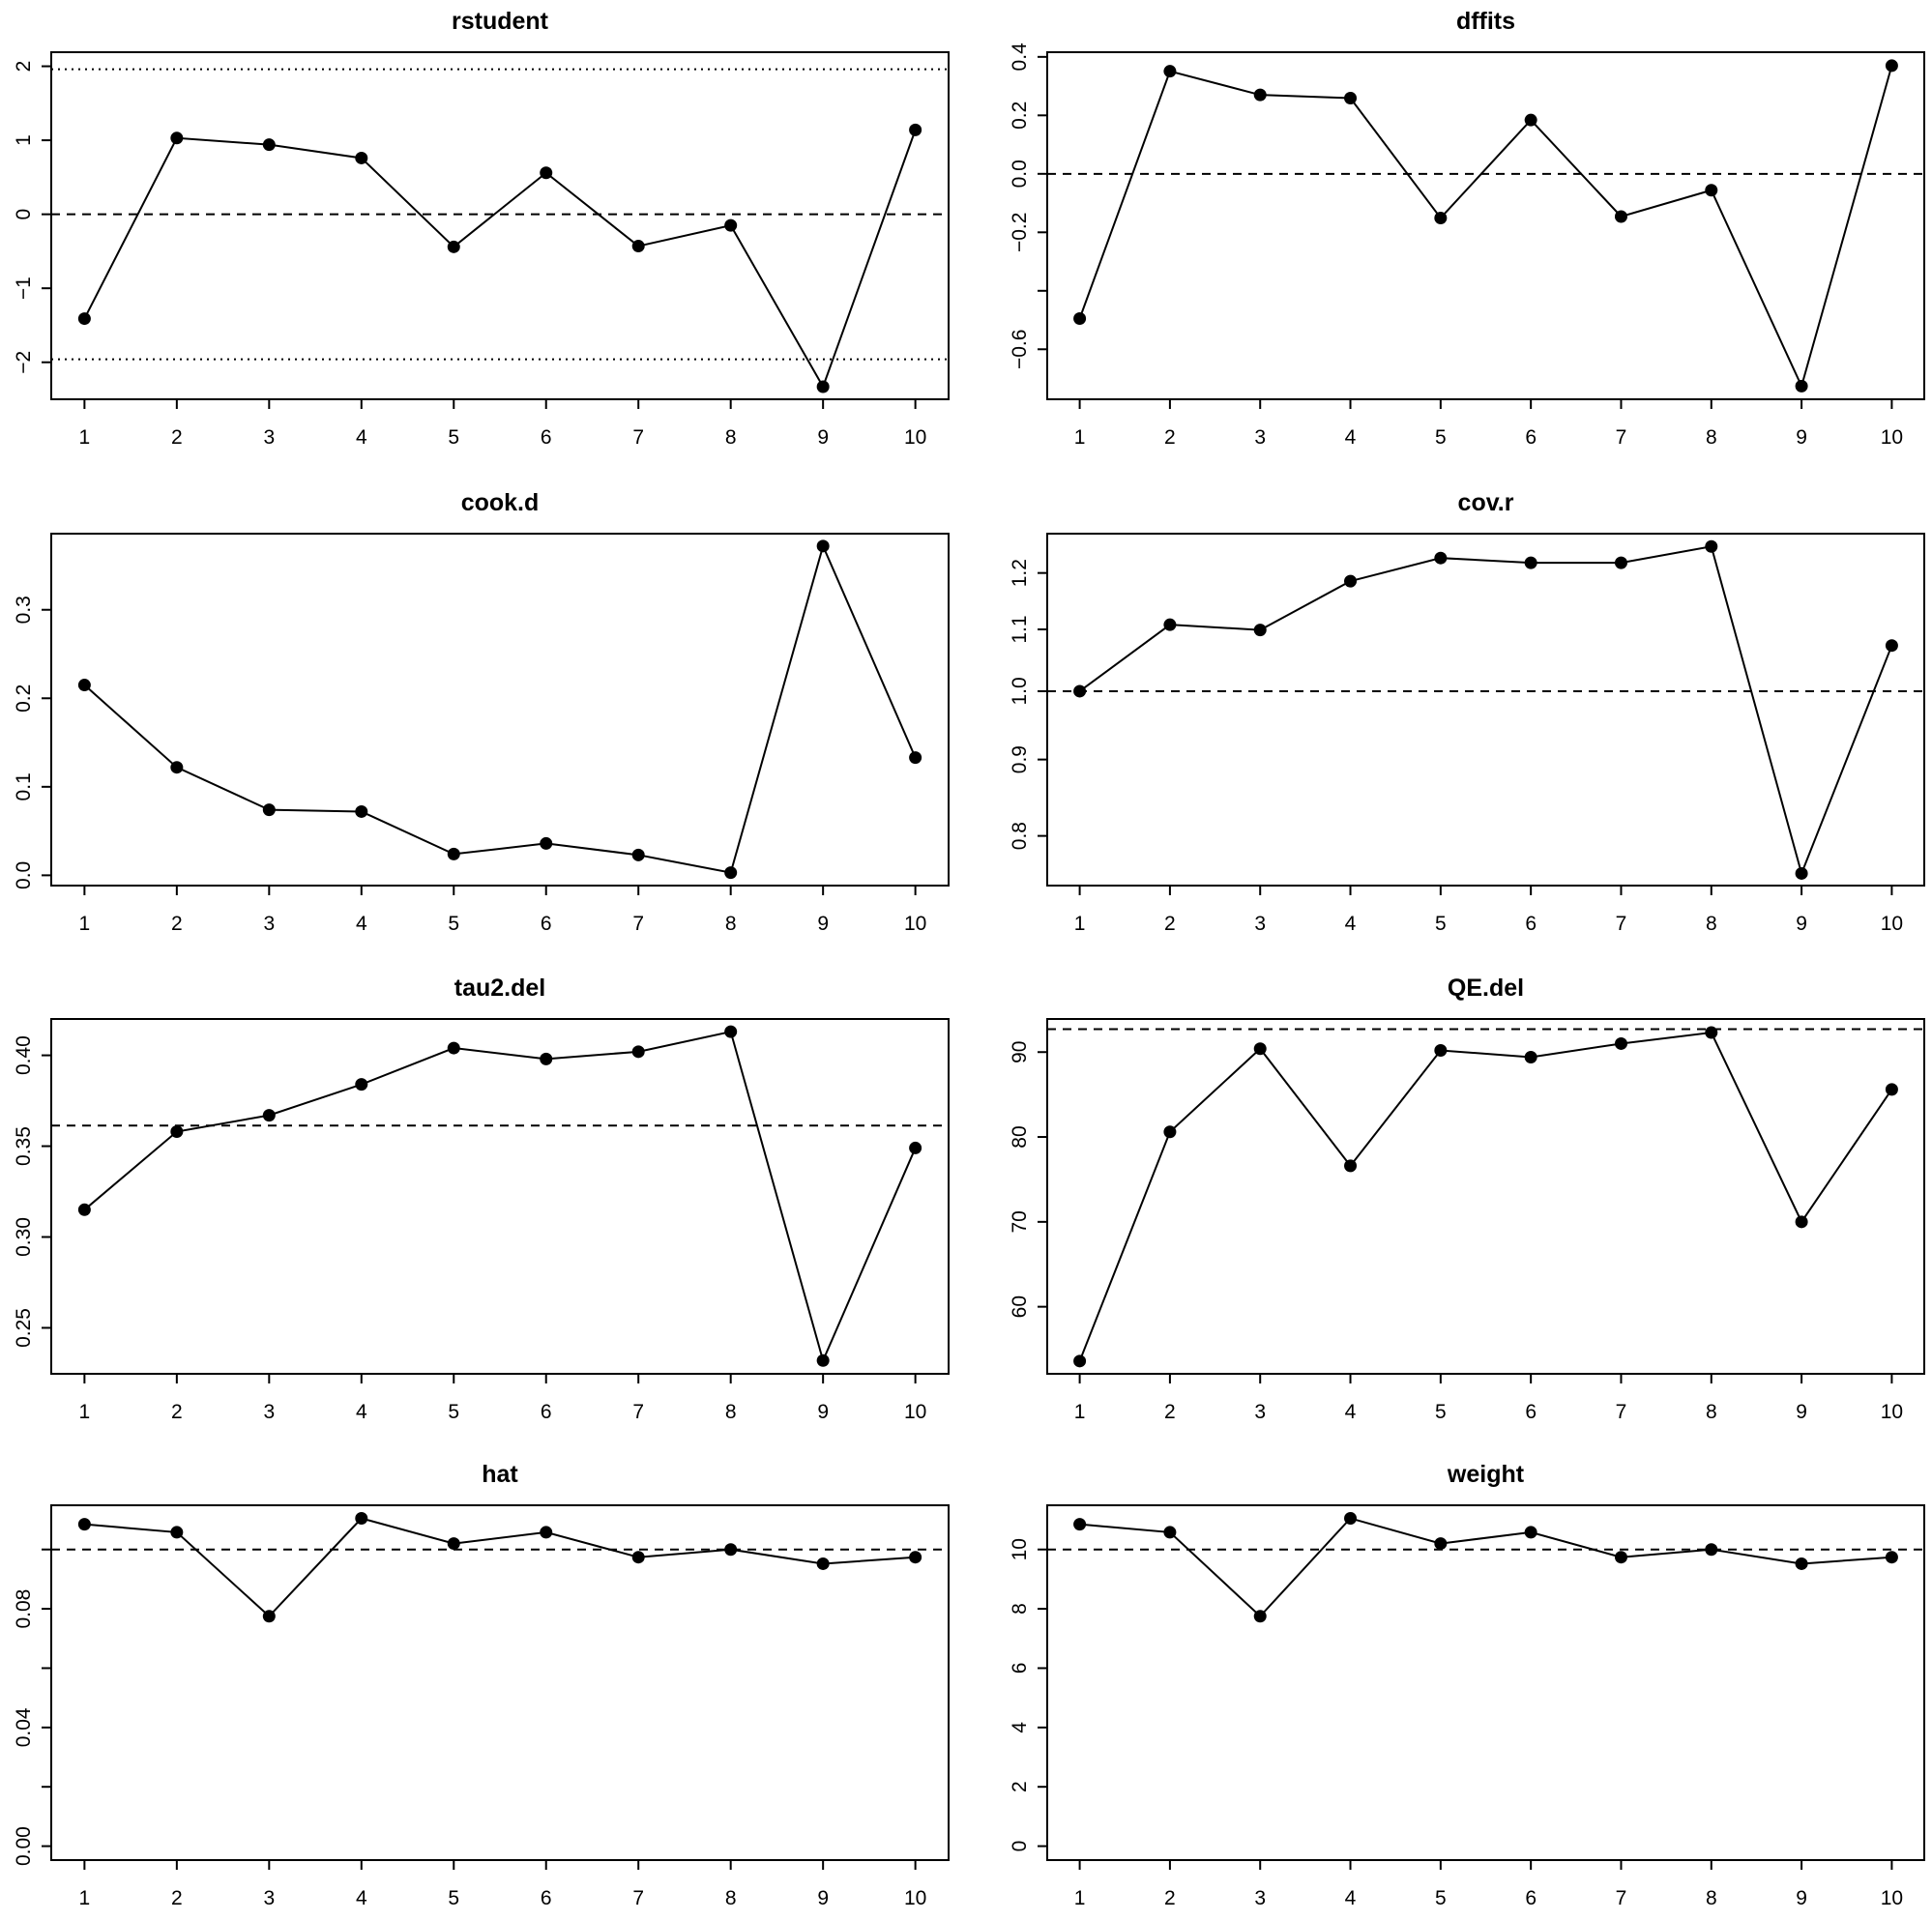 This screenshot has height=1921, width=1932. What do you see at coordinates (1020, 573) in the screenshot?
I see `y-tick-label: 1.2` at bounding box center [1020, 573].